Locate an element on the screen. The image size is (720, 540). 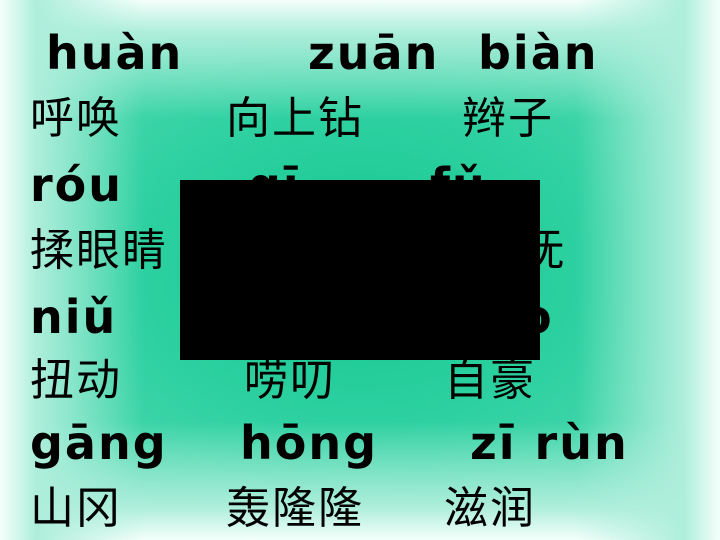
word-zihao: 自豪 is located at coordinates (490, 380).